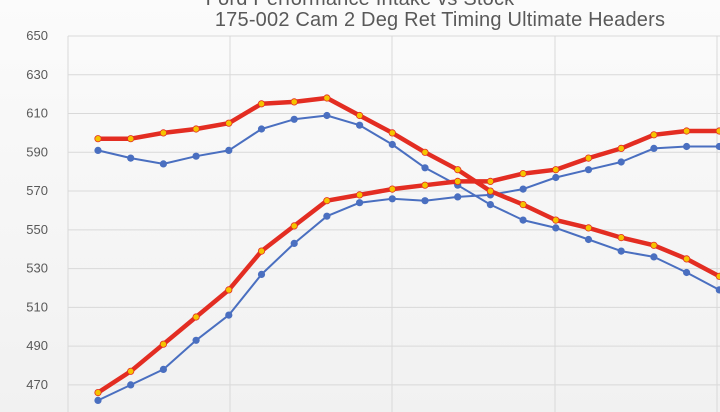 This screenshot has height=412, width=720. What do you see at coordinates (37, 384) in the screenshot?
I see `y-tick-label: 470` at bounding box center [37, 384].